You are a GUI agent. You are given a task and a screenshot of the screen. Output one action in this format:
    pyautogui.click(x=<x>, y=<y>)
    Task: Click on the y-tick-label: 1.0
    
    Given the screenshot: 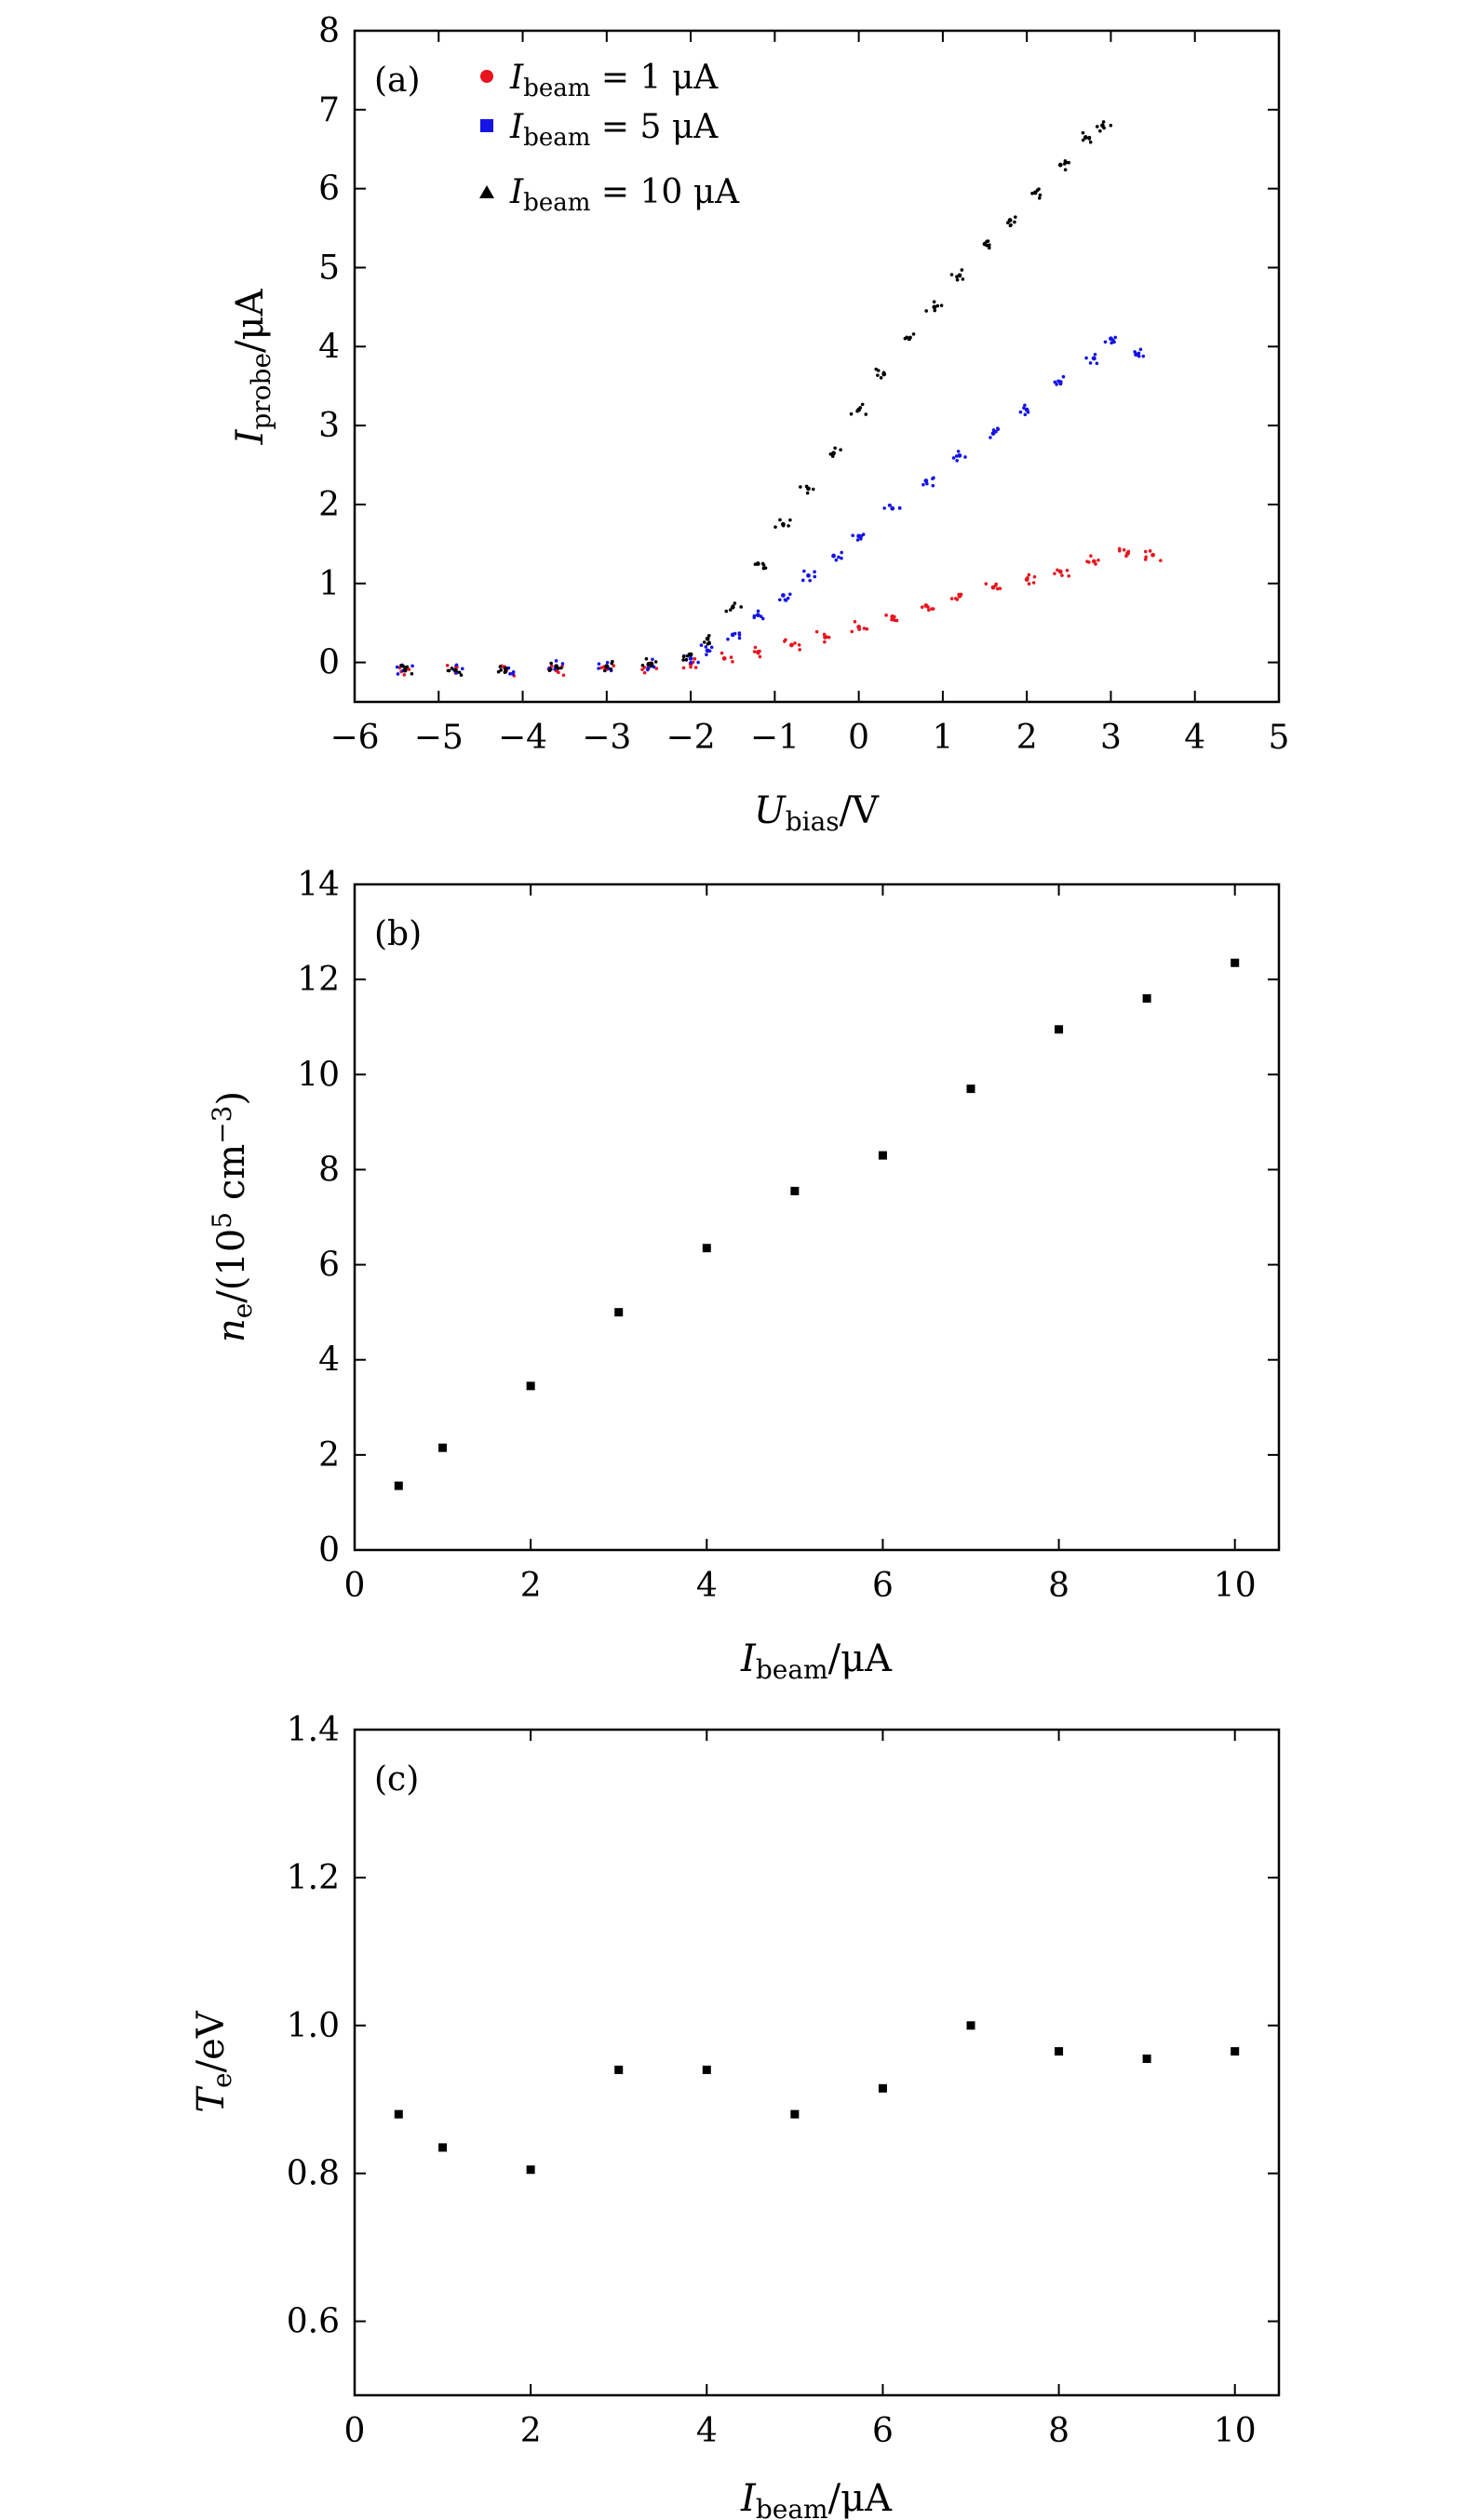 What is the action you would take?
    pyautogui.click(x=314, y=2026)
    